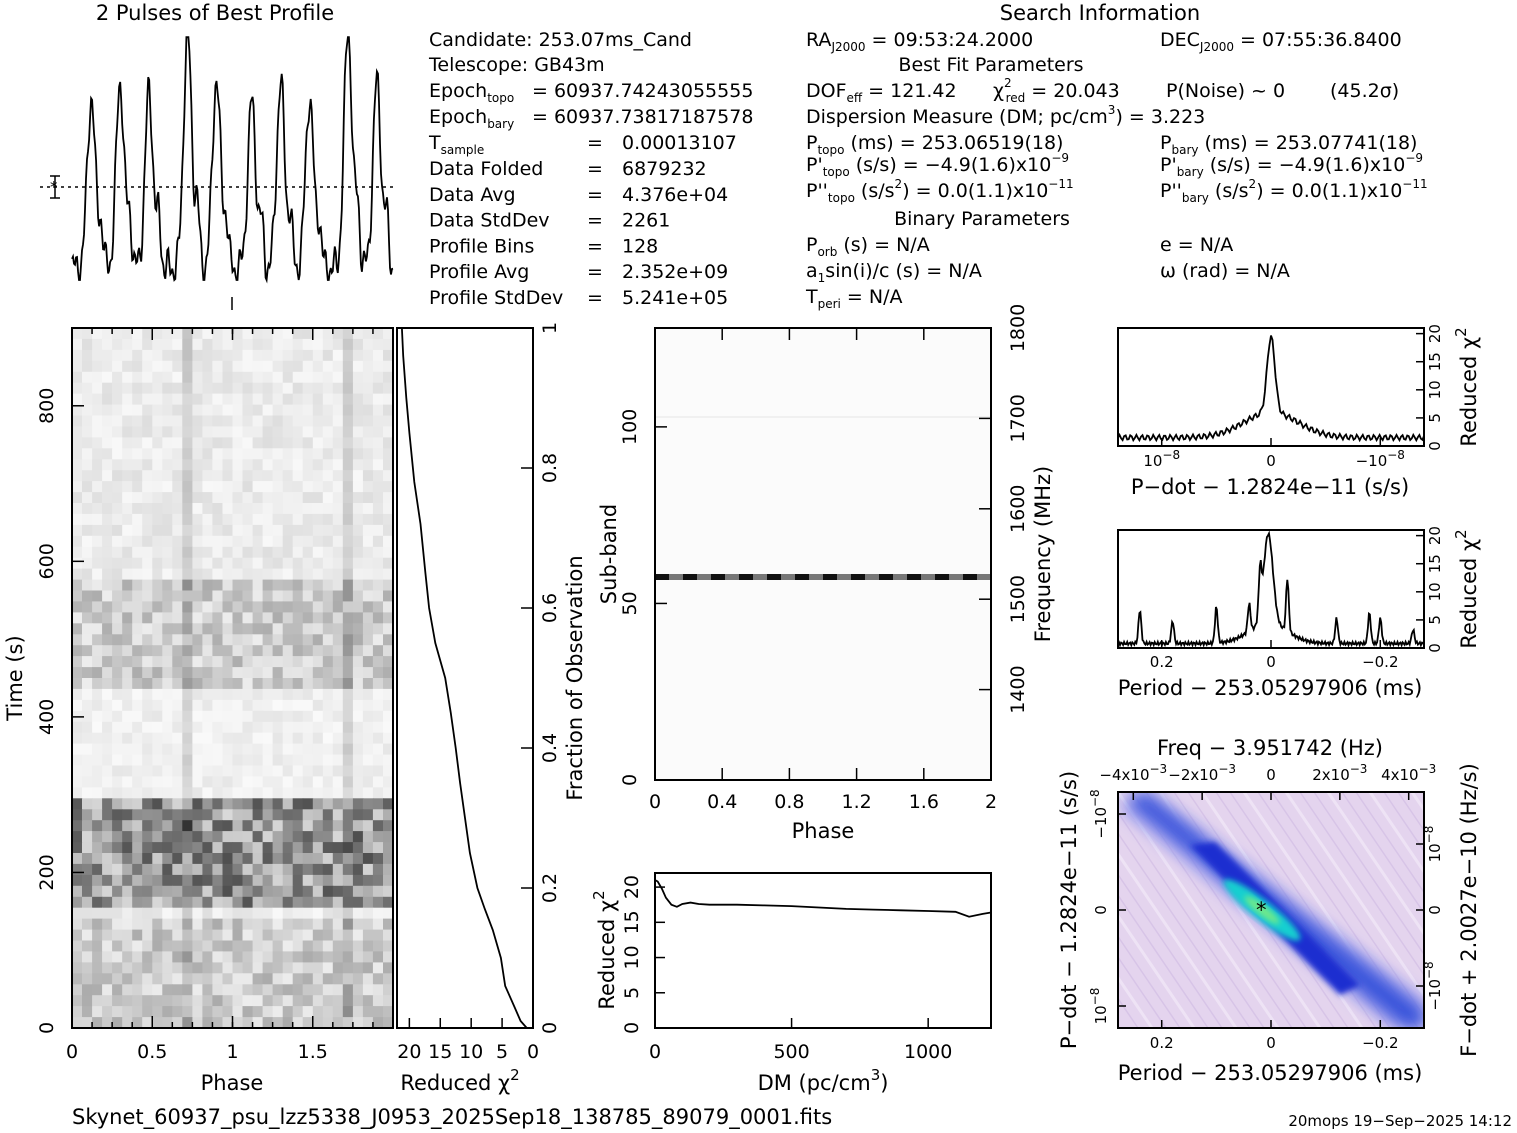 The image size is (1517, 1133). I want to click on pdot-ylabel: Reduced χ2, so click(1466, 386).